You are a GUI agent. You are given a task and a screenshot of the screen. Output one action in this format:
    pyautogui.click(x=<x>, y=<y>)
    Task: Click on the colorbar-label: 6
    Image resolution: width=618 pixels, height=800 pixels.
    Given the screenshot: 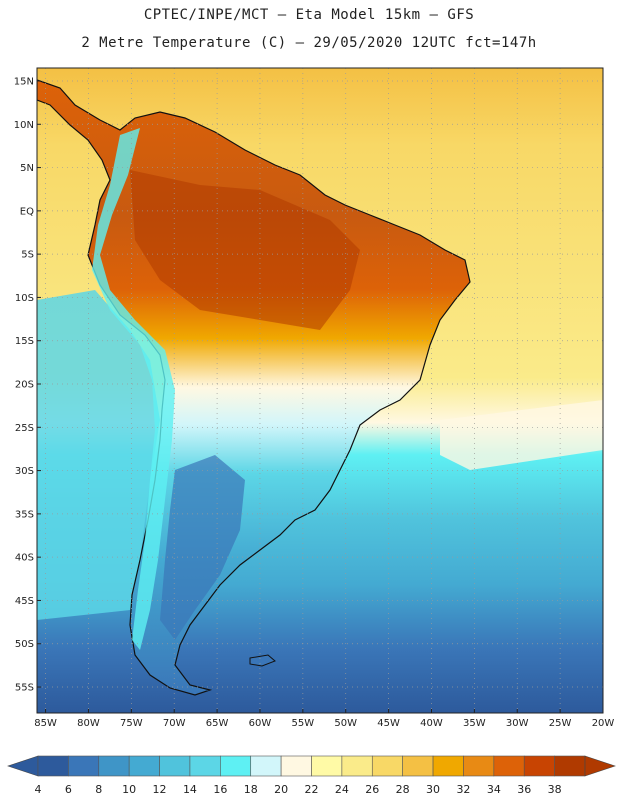 What is the action you would take?
    pyautogui.click(x=68, y=789)
    